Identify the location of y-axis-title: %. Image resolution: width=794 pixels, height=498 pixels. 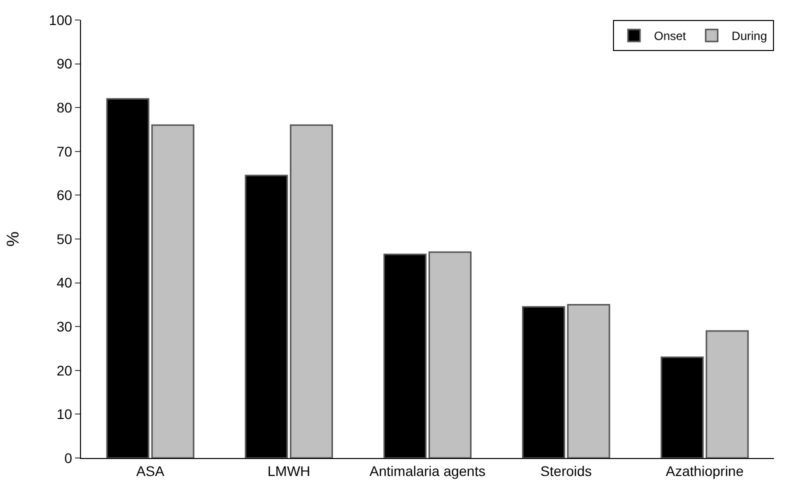
(12, 239).